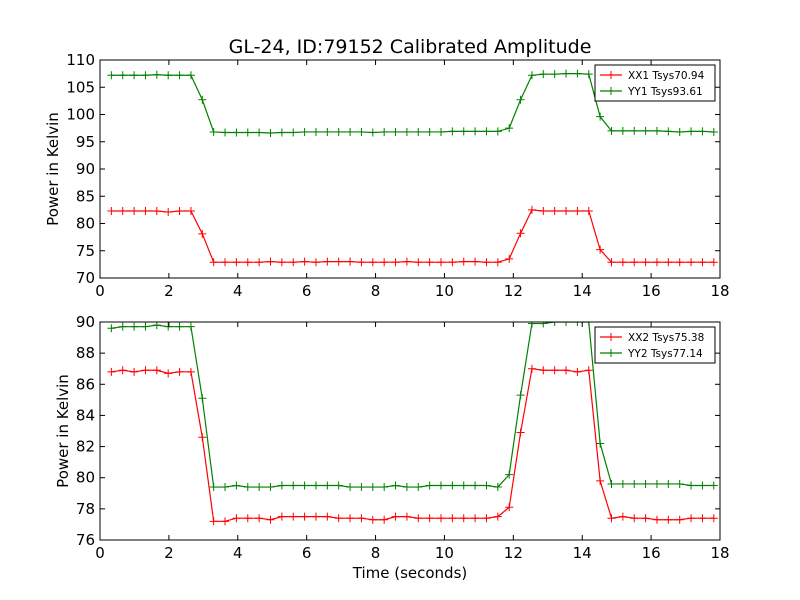 This screenshot has width=800, height=600. What do you see at coordinates (85, 196) in the screenshot?
I see `y-tick-label: 85` at bounding box center [85, 196].